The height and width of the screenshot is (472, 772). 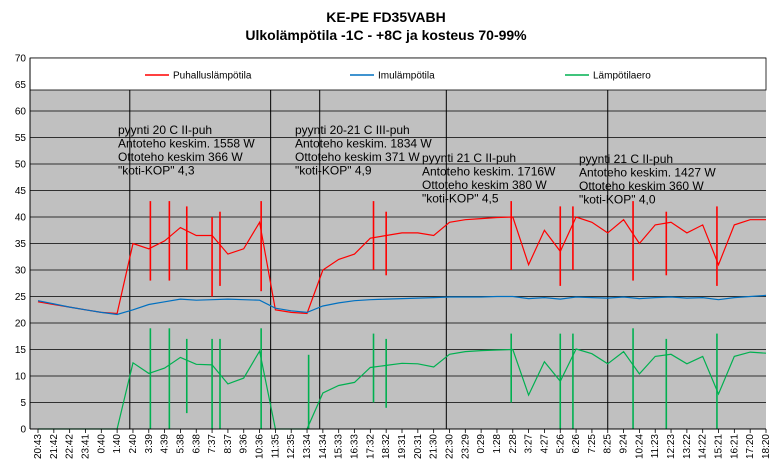 I want to click on y-tick-label: 55, so click(x=21, y=138).